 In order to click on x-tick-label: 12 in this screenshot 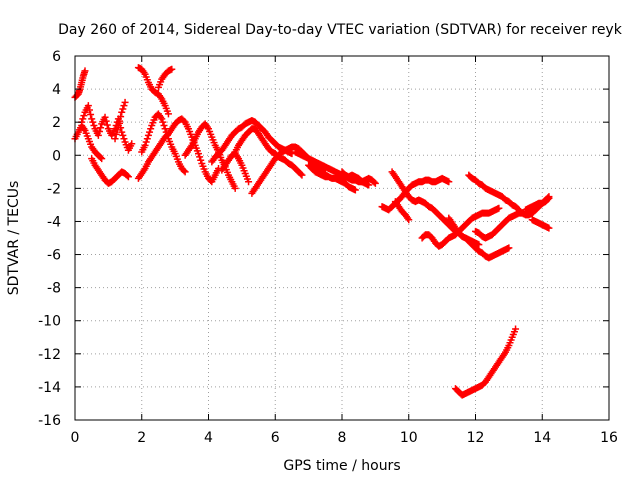, I will do `click(476, 438)`.